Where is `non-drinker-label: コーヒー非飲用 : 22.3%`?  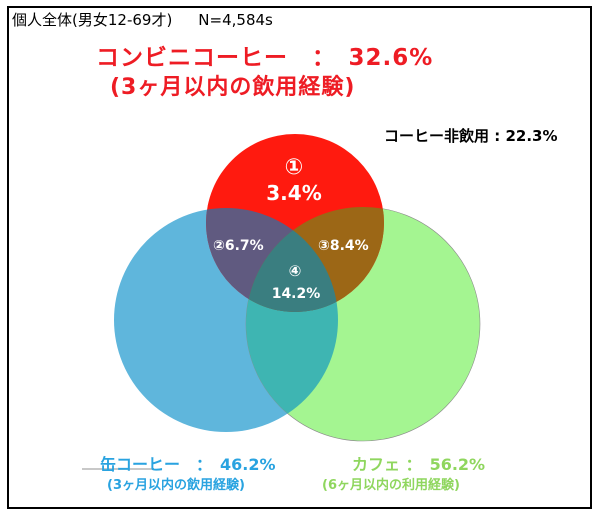
non-drinker-label: コーヒー非飲用 : 22.3% is located at coordinates (471, 136).